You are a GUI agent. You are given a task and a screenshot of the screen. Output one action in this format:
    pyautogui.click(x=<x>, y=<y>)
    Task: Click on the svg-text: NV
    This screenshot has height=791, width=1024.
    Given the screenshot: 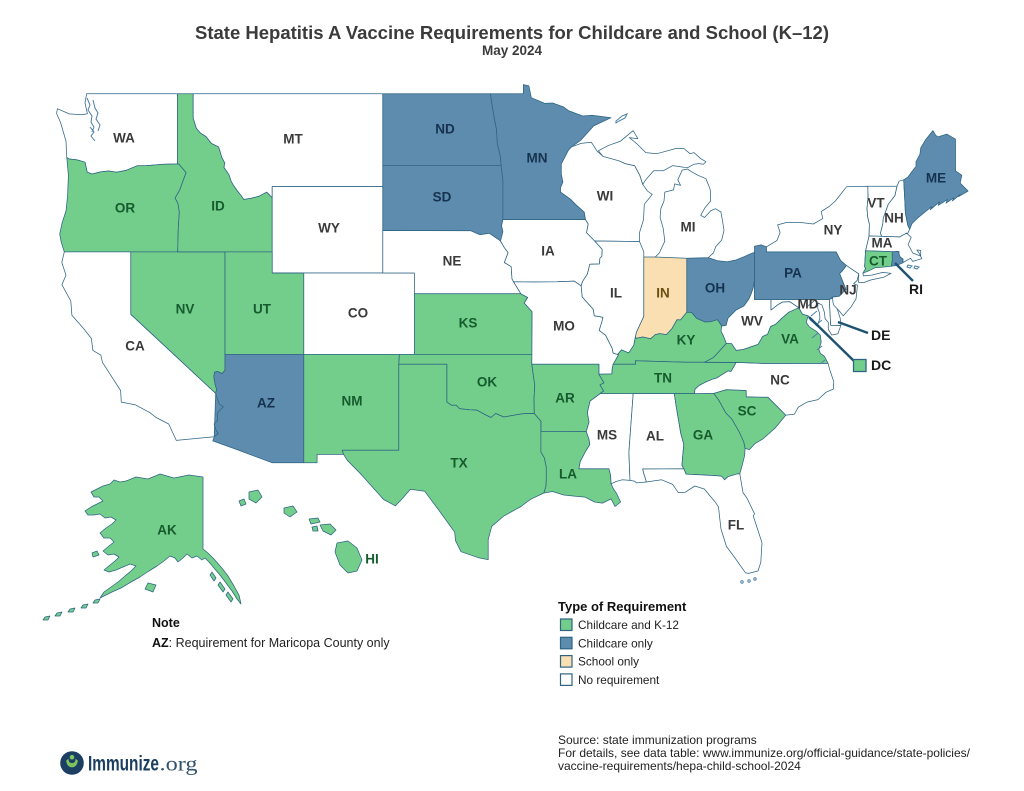 What is the action you would take?
    pyautogui.click(x=185, y=309)
    